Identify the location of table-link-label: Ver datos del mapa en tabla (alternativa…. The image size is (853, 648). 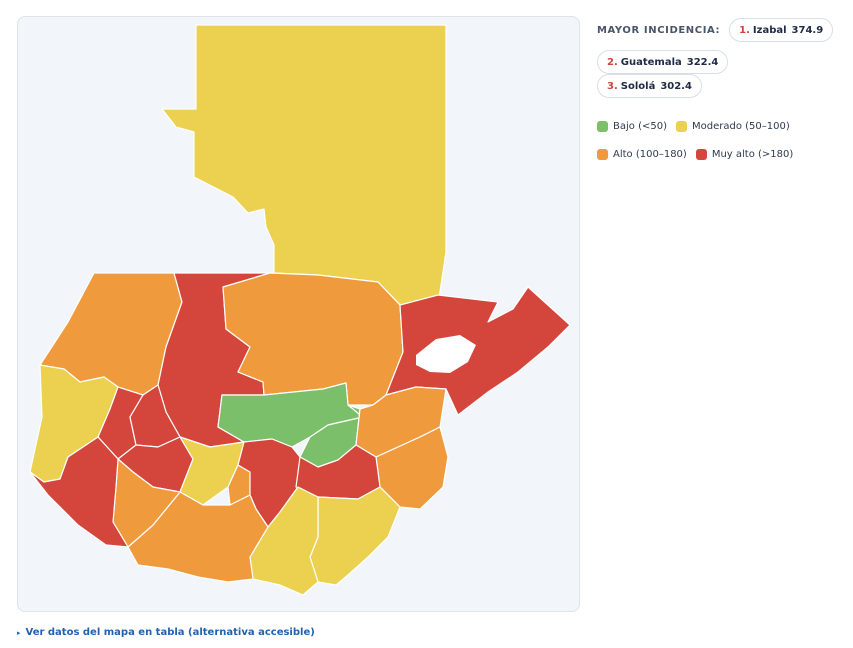
(170, 632).